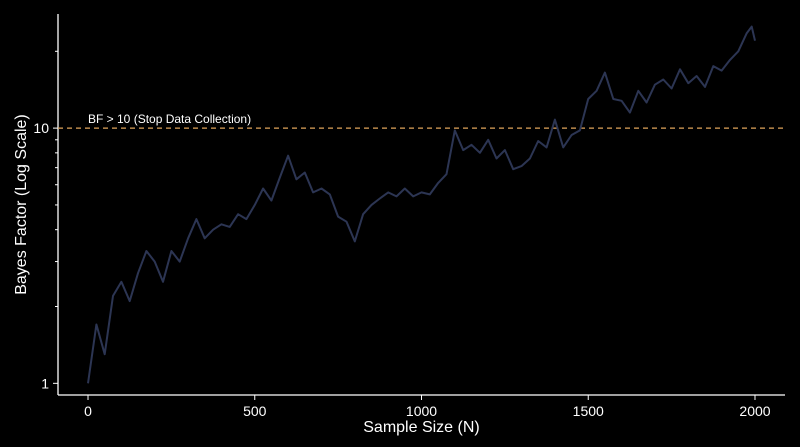 Image resolution: width=800 pixels, height=447 pixels. What do you see at coordinates (45, 383) in the screenshot?
I see `y-tick-label: 1` at bounding box center [45, 383].